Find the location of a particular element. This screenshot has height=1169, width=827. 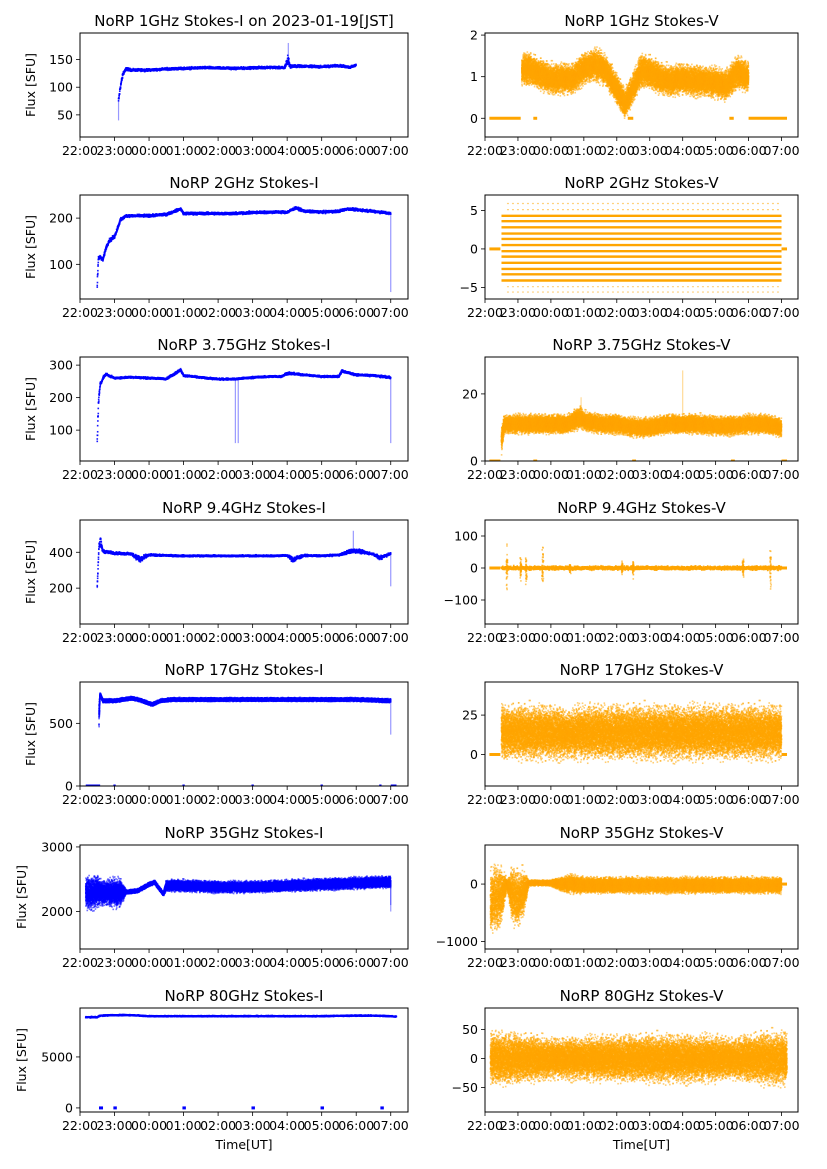

y-tick-label: 100 is located at coordinates (61, 87).